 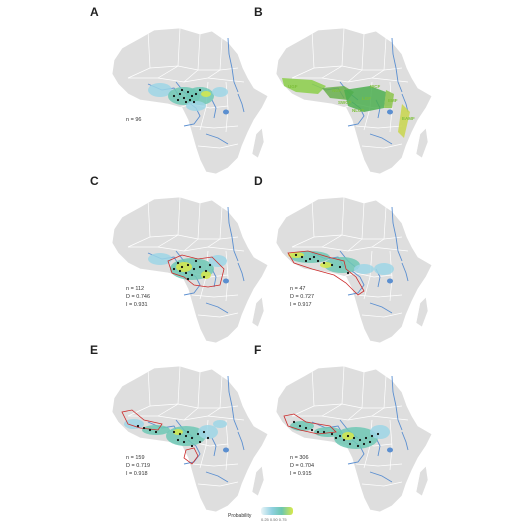 What do you see at coordinates (301, 474) in the screenshot?
I see `hellinger-i-f: I = 0.915` at bounding box center [301, 474].